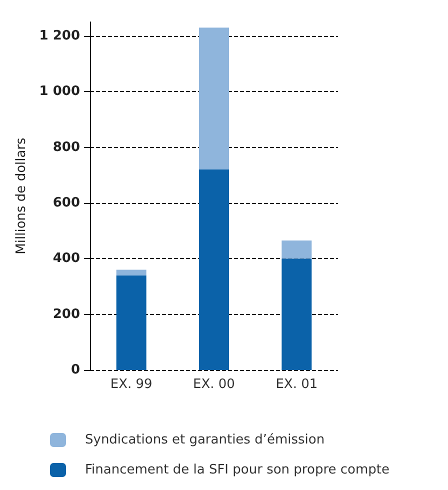 Image resolution: width=448 pixels, height=490 pixels. What do you see at coordinates (75, 370) in the screenshot?
I see `y-tick-label: 0` at bounding box center [75, 370].